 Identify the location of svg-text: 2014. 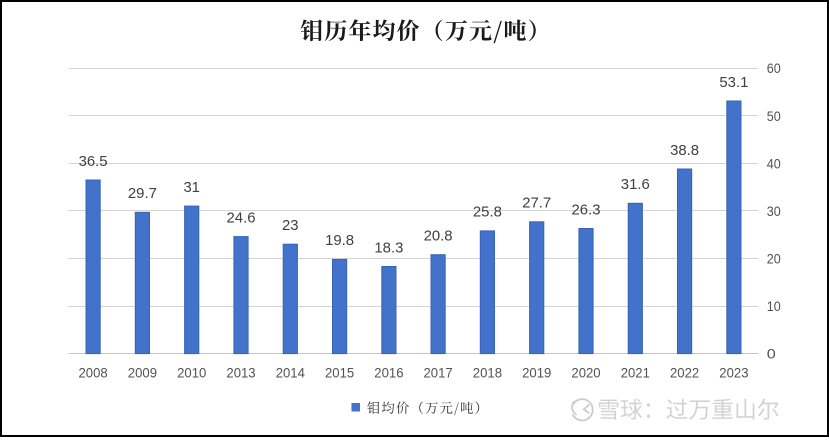
(290, 373).